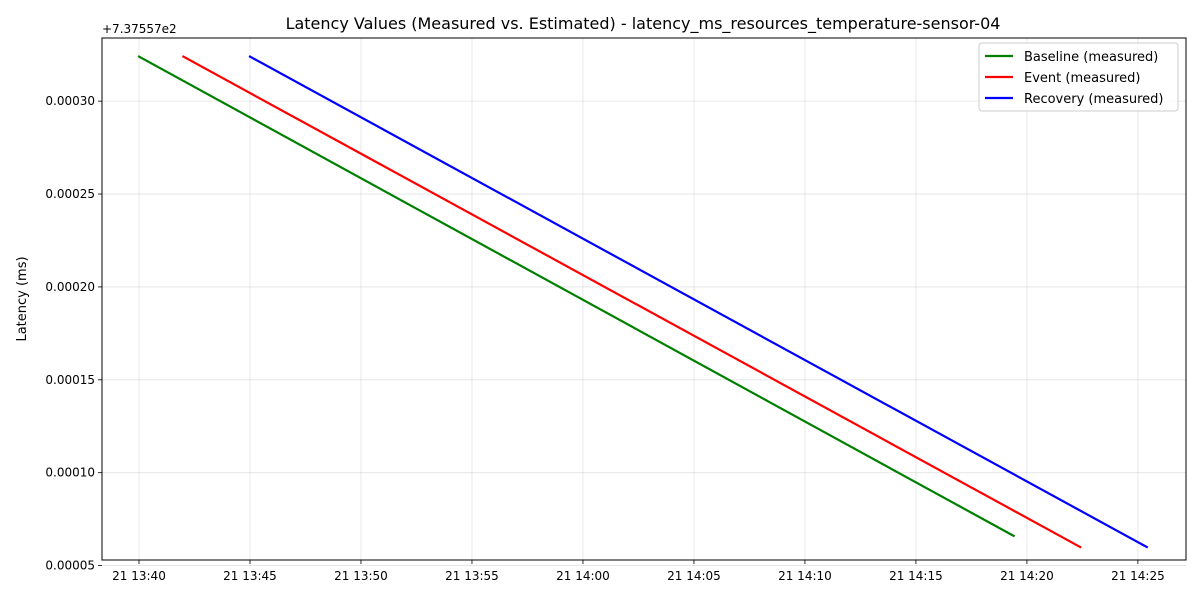  Describe the element at coordinates (22, 298) in the screenshot. I see `y-axis-label: Latency (ms)` at that location.